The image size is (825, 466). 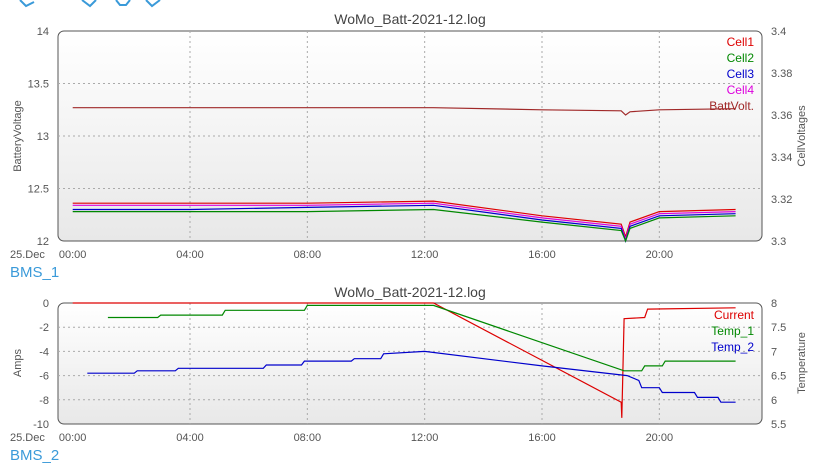 I want to click on toolbar, so click(x=90, y=4).